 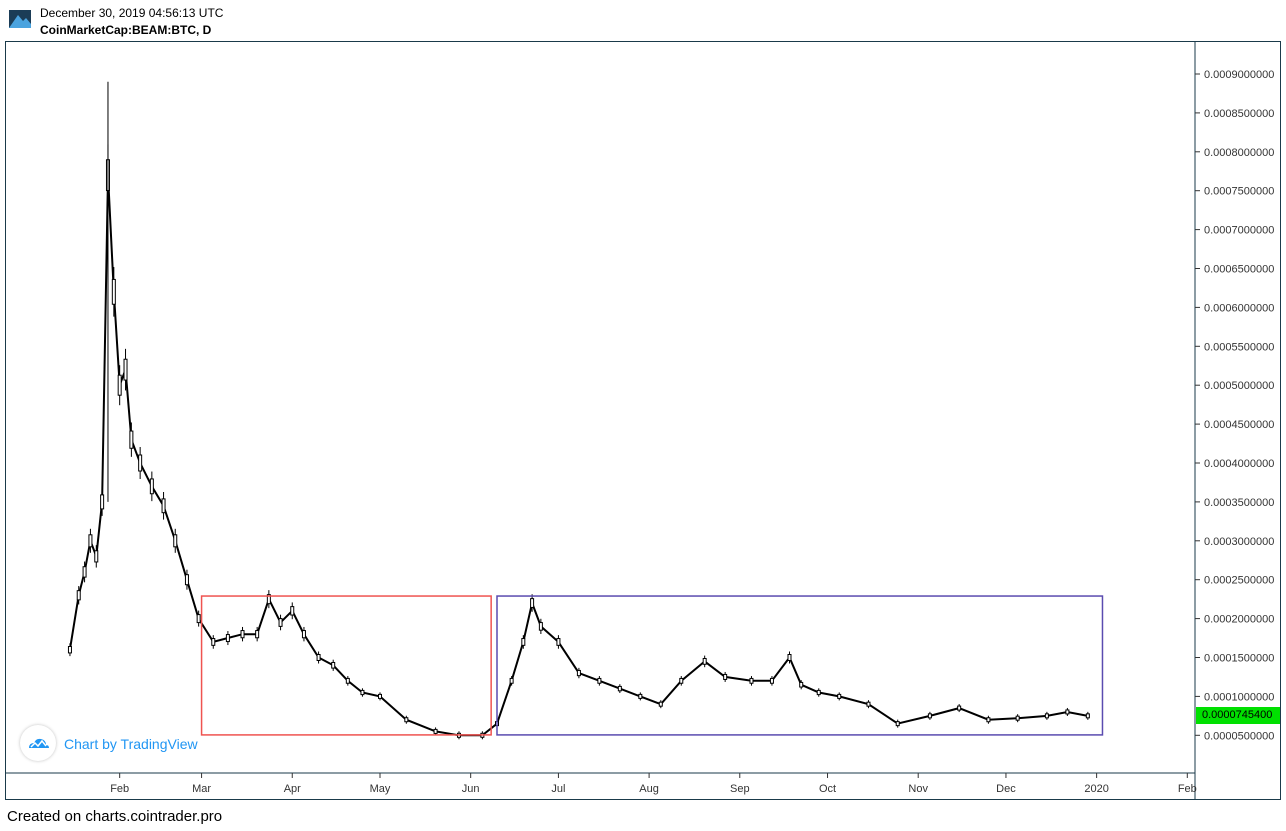 What do you see at coordinates (1239, 75) in the screenshot?
I see `y-tick-label: 0.0009000000` at bounding box center [1239, 75].